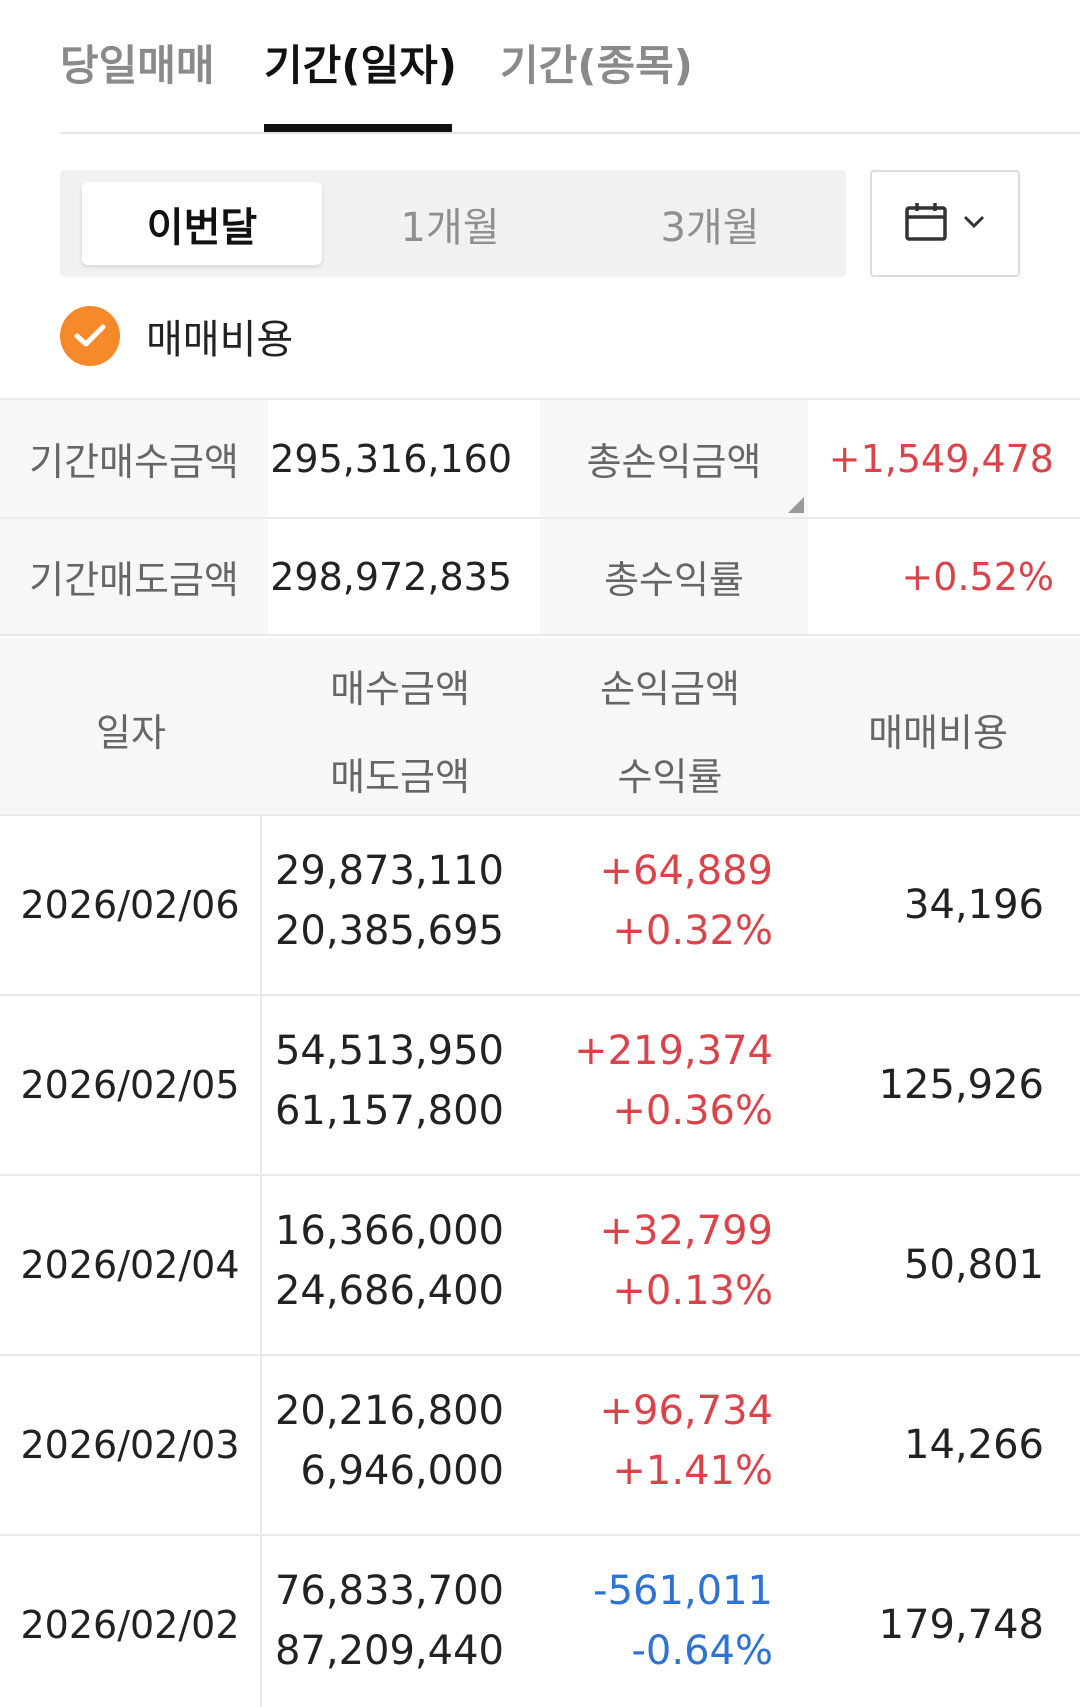 This screenshot has height=1707, width=1080. What do you see at coordinates (674, 576) in the screenshot?
I see `total-return-rate-label: 총수익률` at bounding box center [674, 576].